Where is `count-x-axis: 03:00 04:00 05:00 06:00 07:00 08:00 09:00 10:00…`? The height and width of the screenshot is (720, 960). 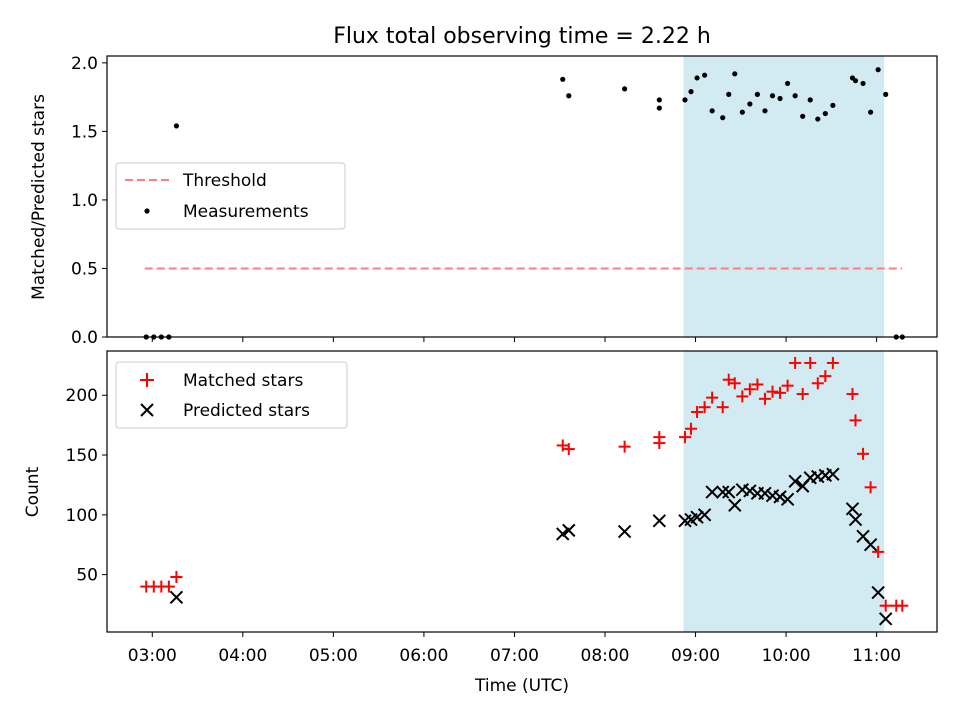 count-x-axis: 03:00 04:00 05:00 06:00 07:00 08:00 09:00 10:00… is located at coordinates (514, 649).